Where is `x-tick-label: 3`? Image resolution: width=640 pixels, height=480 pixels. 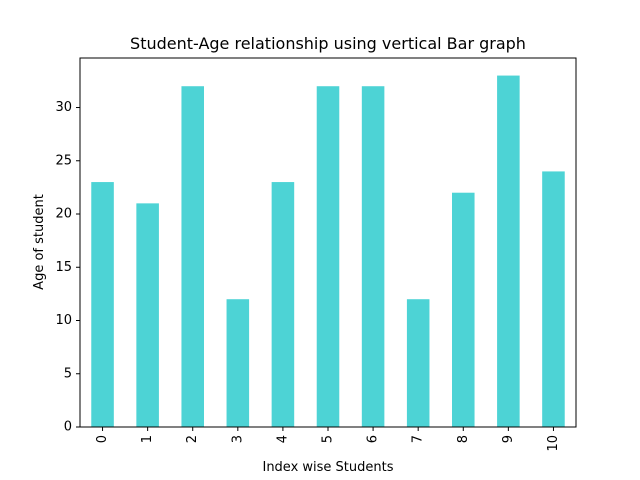 x-tick-label: 3 is located at coordinates (237, 439).